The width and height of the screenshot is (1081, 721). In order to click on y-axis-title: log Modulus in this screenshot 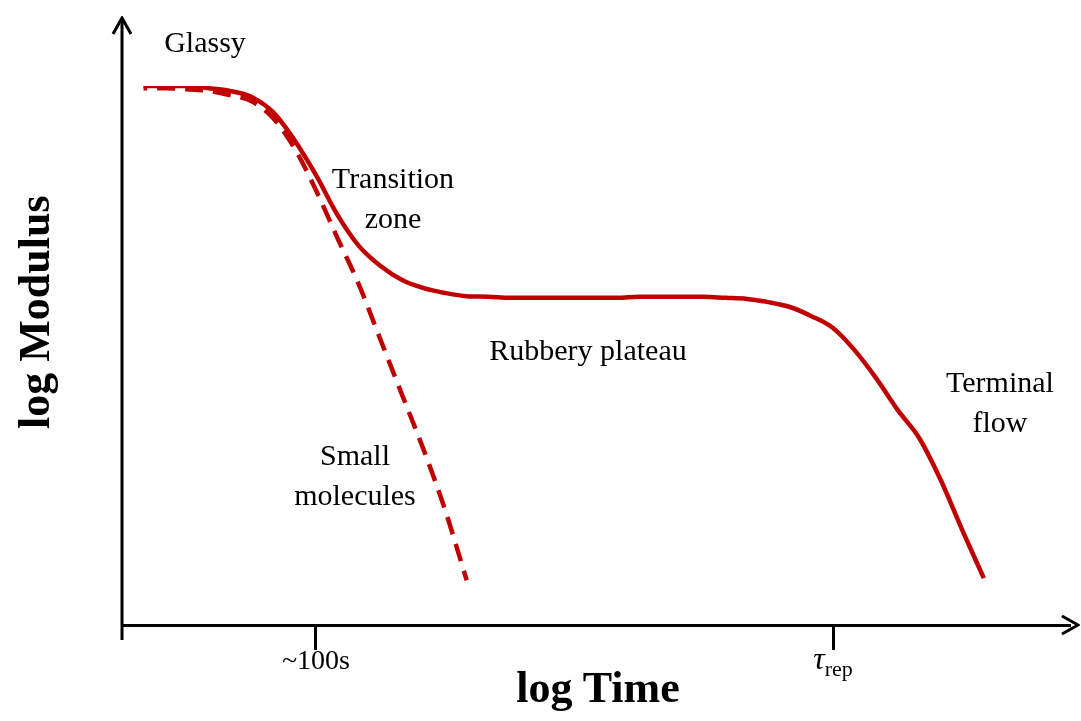, I will do `click(34, 312)`.